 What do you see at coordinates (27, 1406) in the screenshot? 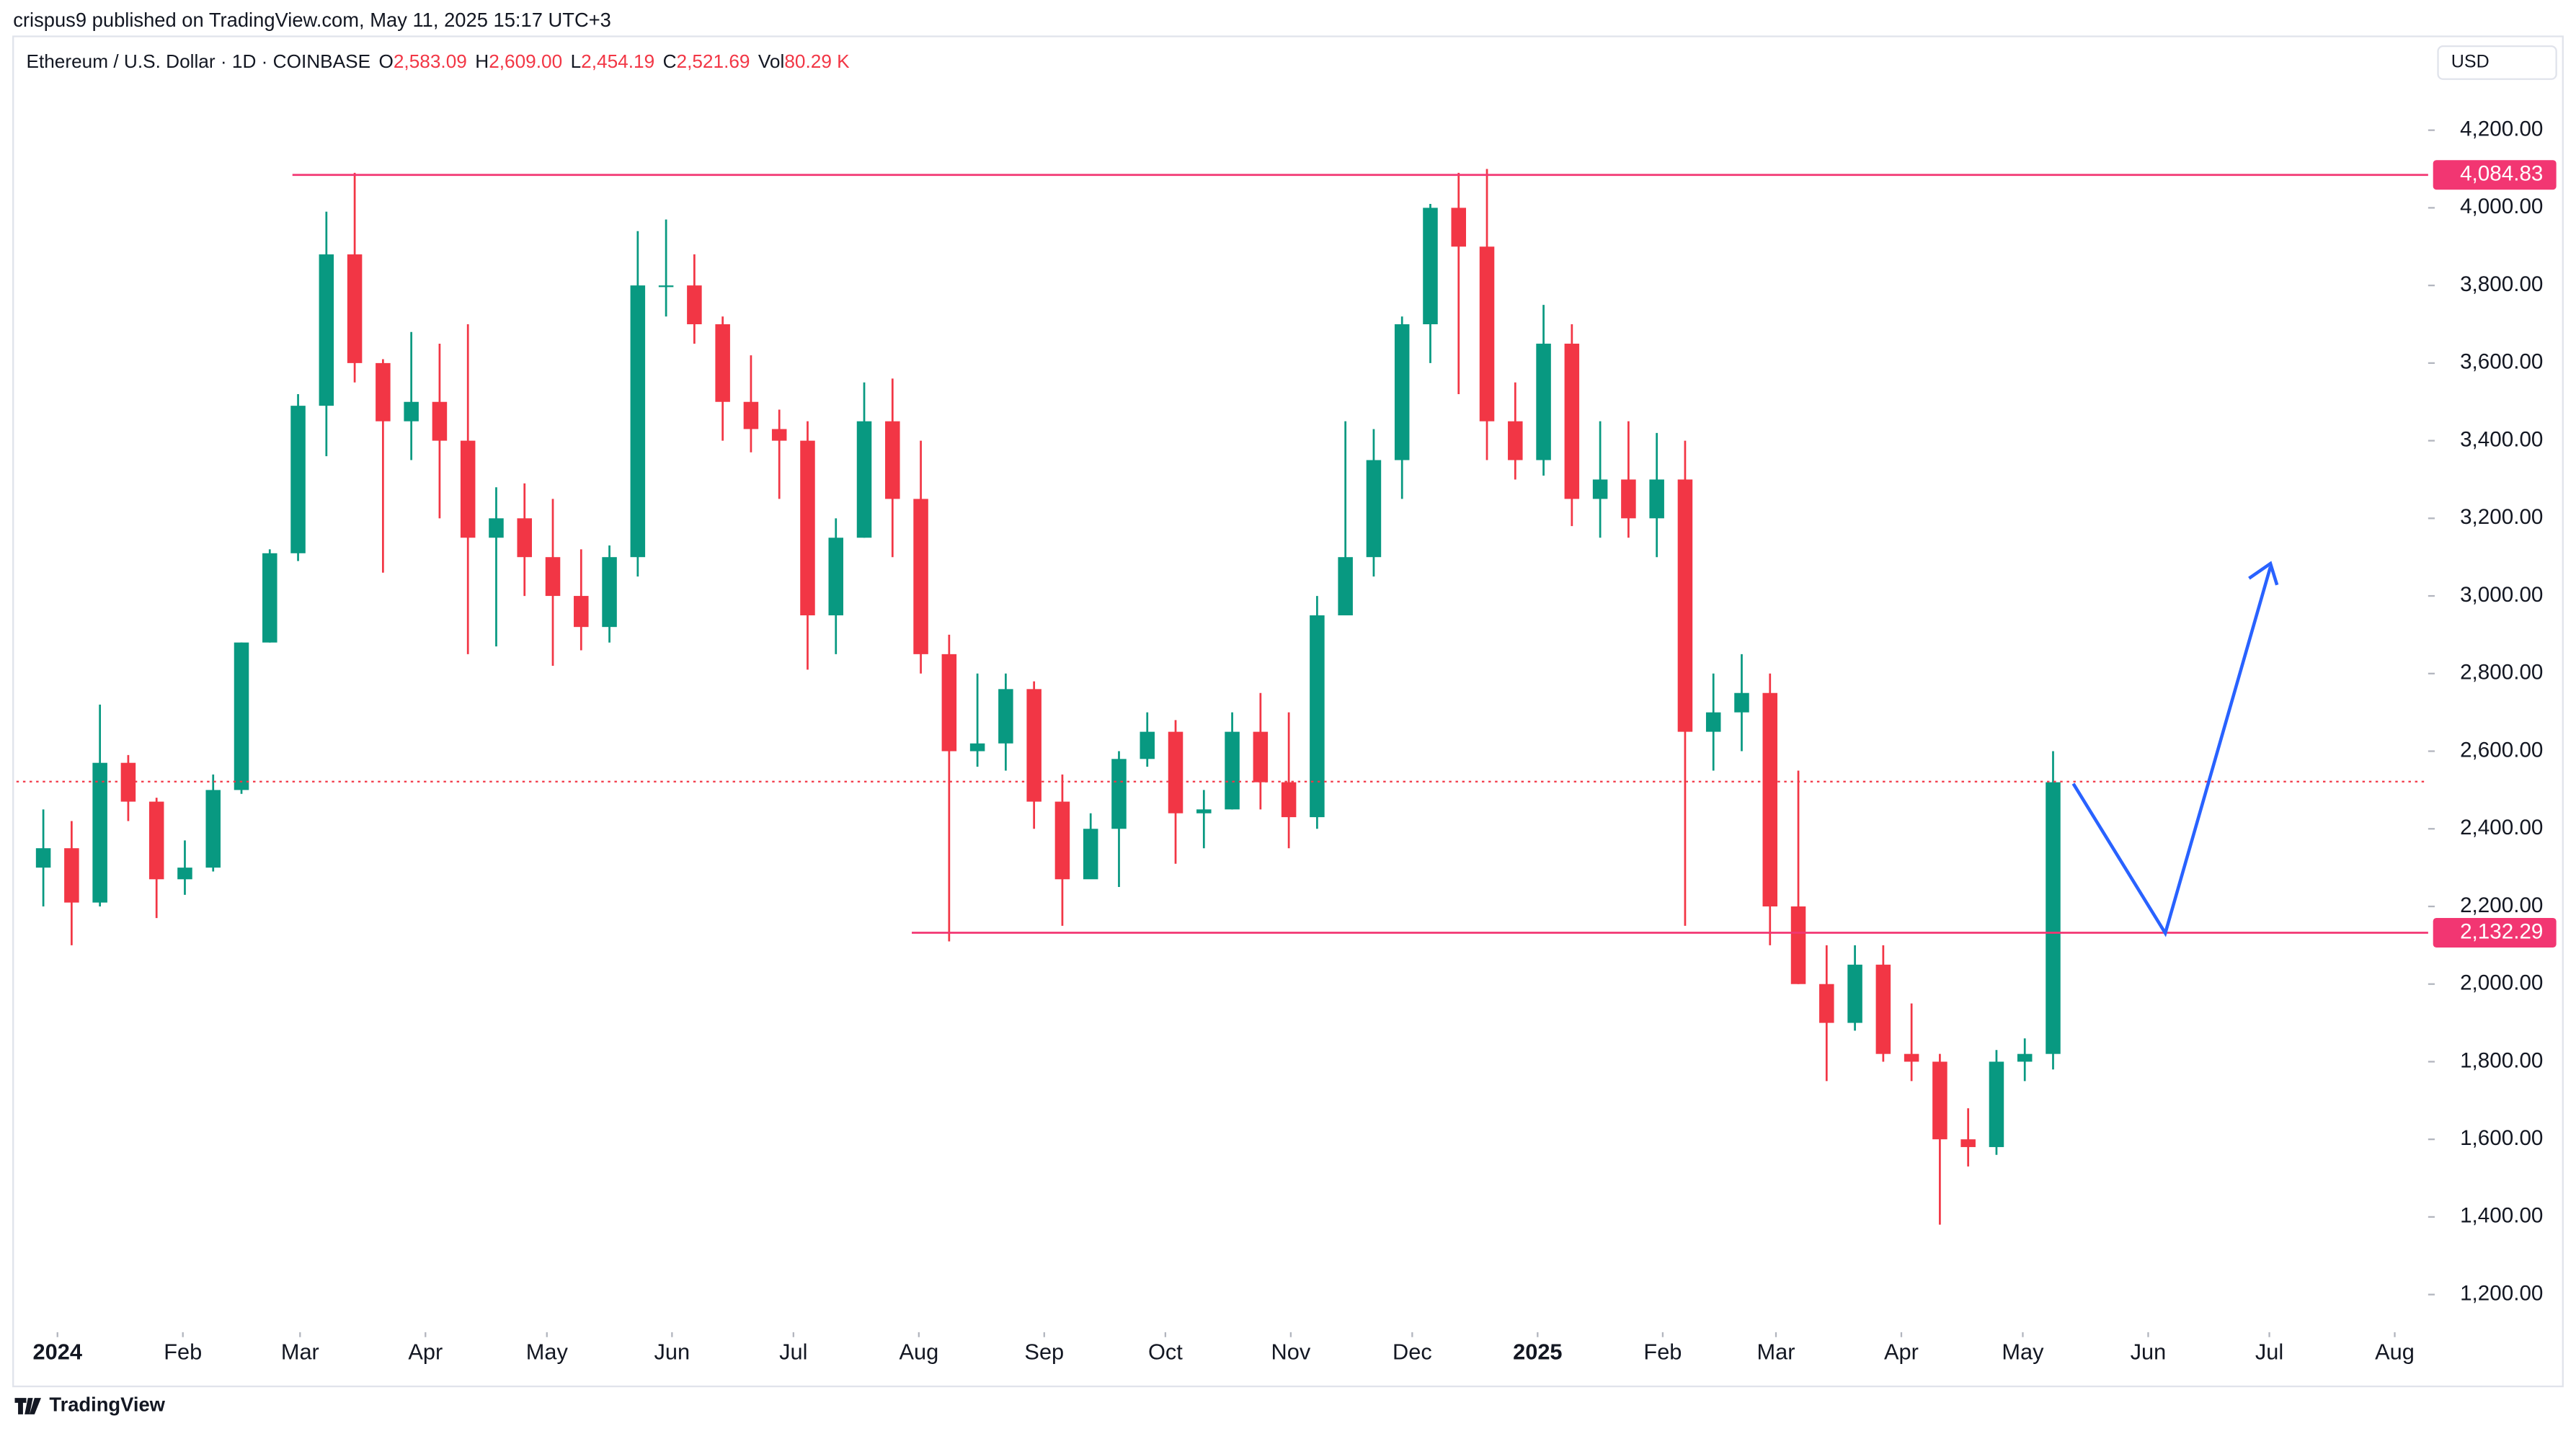
I see `brand-logo` at bounding box center [27, 1406].